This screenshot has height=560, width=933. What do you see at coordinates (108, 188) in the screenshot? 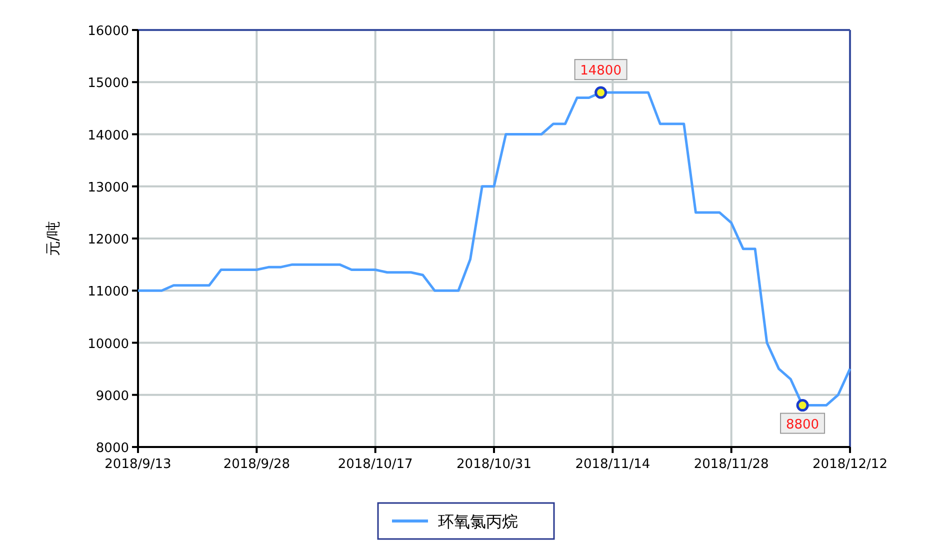
I see `y-tick-label: 13000` at bounding box center [108, 188].